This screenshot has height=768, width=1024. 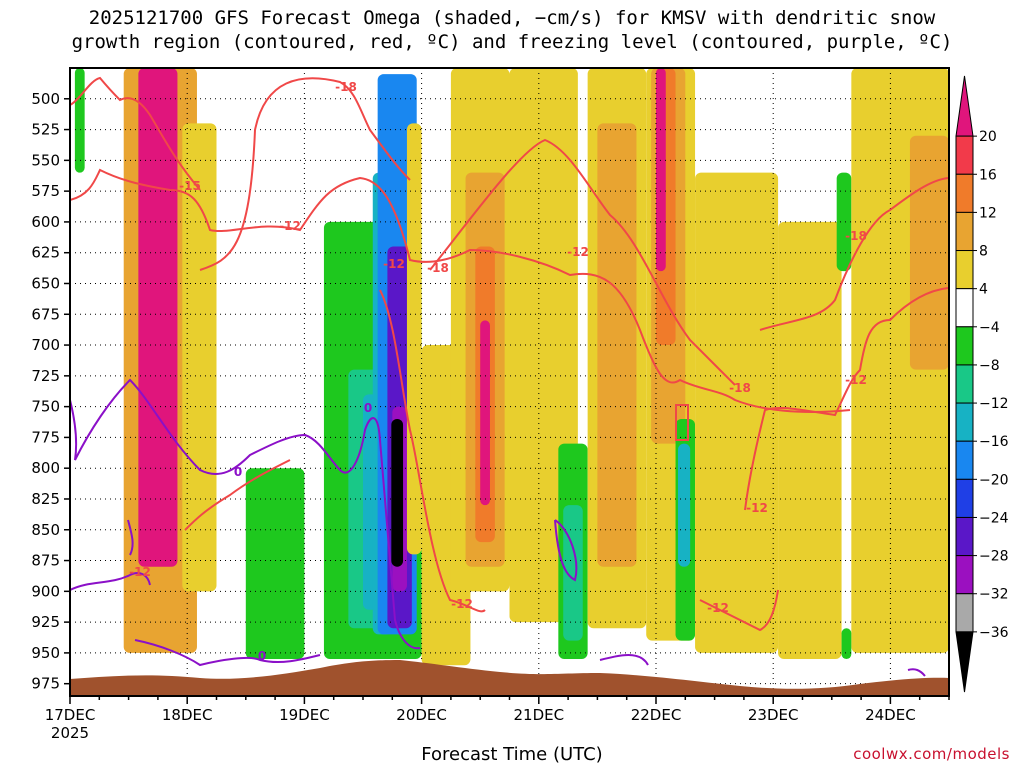 What do you see at coordinates (988, 213) in the screenshot?
I see `colorbar-label: 12` at bounding box center [988, 213].